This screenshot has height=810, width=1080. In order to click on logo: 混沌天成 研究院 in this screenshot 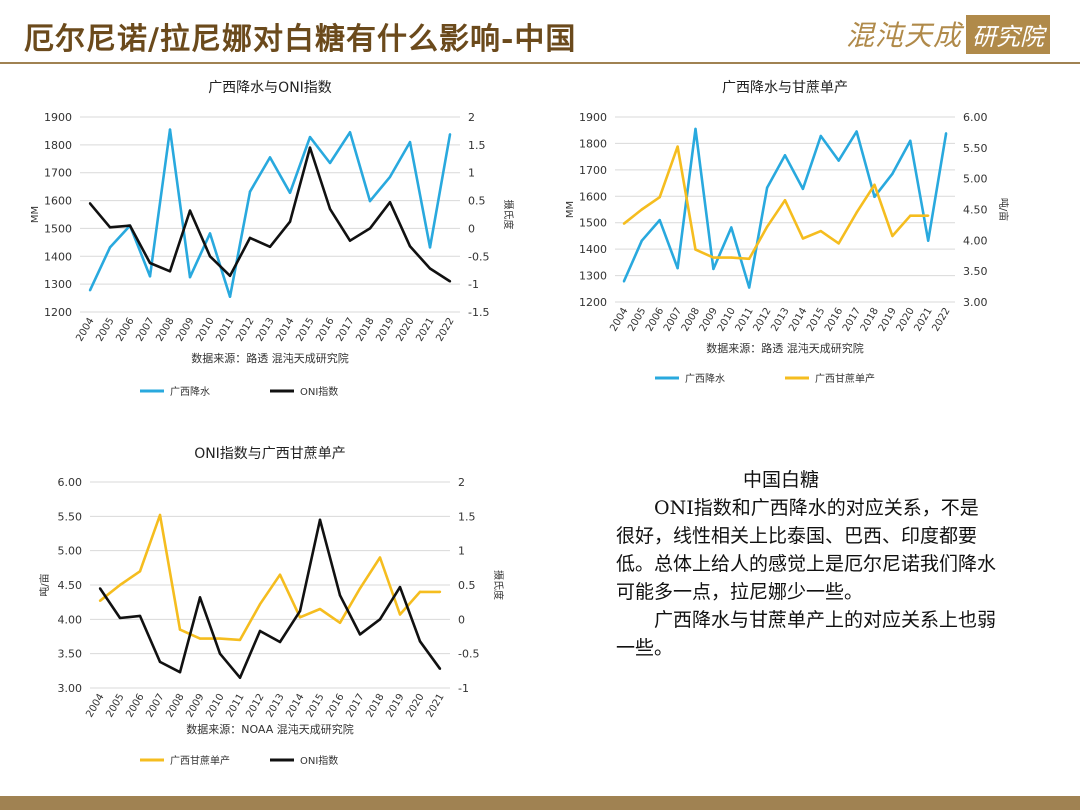, I will do `click(948, 34)`.